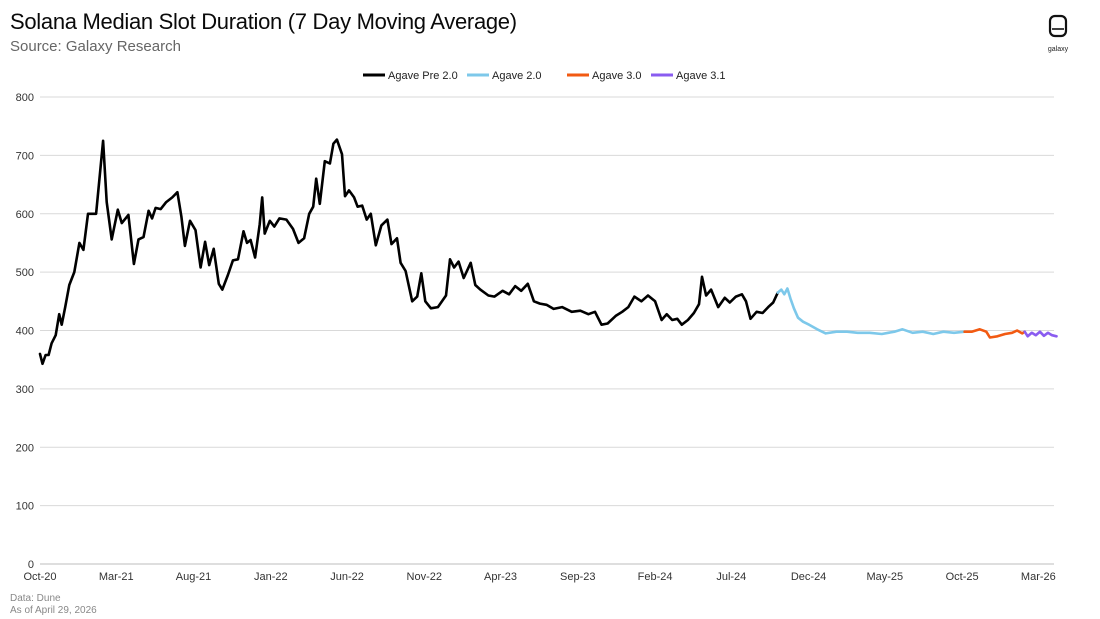  I want to click on galaxy-logo-icon, so click(1058, 26).